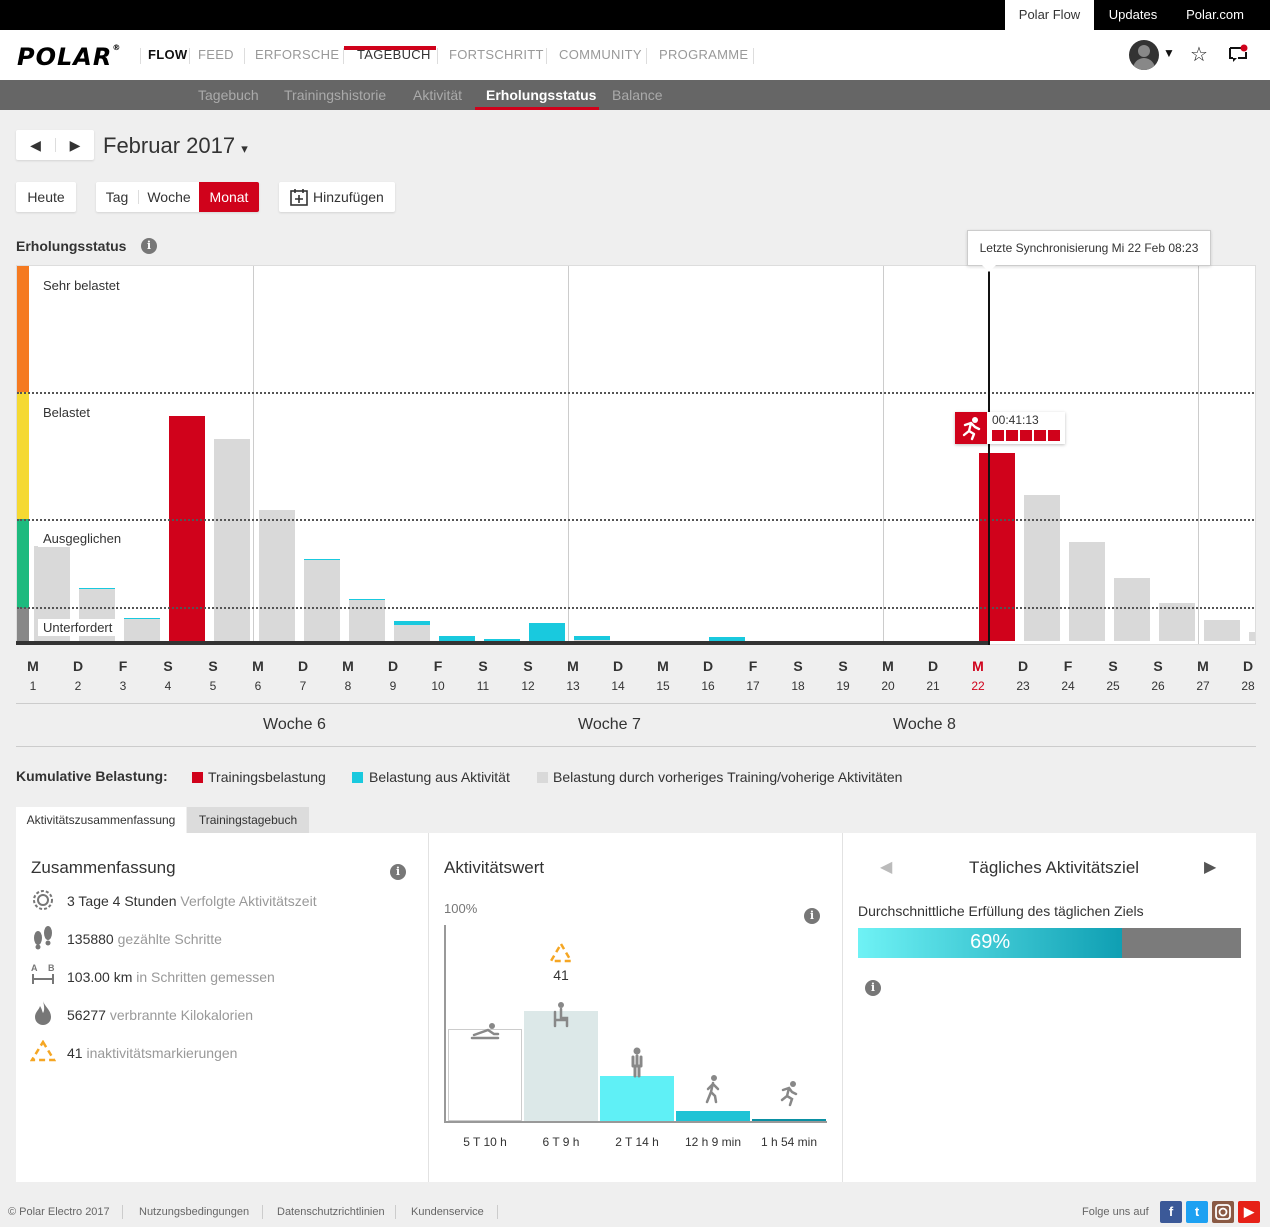  I want to click on avatar-icon, so click(1144, 55).